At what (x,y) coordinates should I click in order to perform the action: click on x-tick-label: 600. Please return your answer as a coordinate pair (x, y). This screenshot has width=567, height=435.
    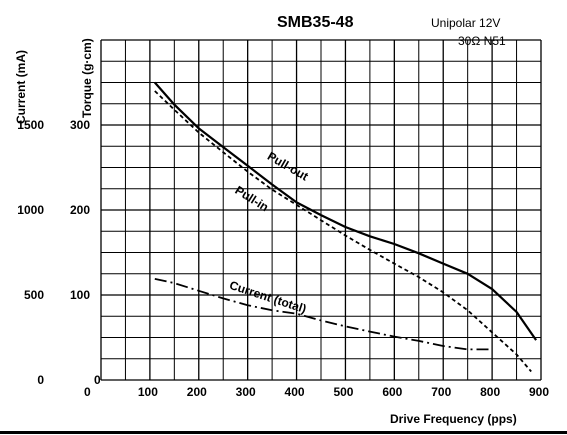
    Looking at the image, I should click on (392, 392).